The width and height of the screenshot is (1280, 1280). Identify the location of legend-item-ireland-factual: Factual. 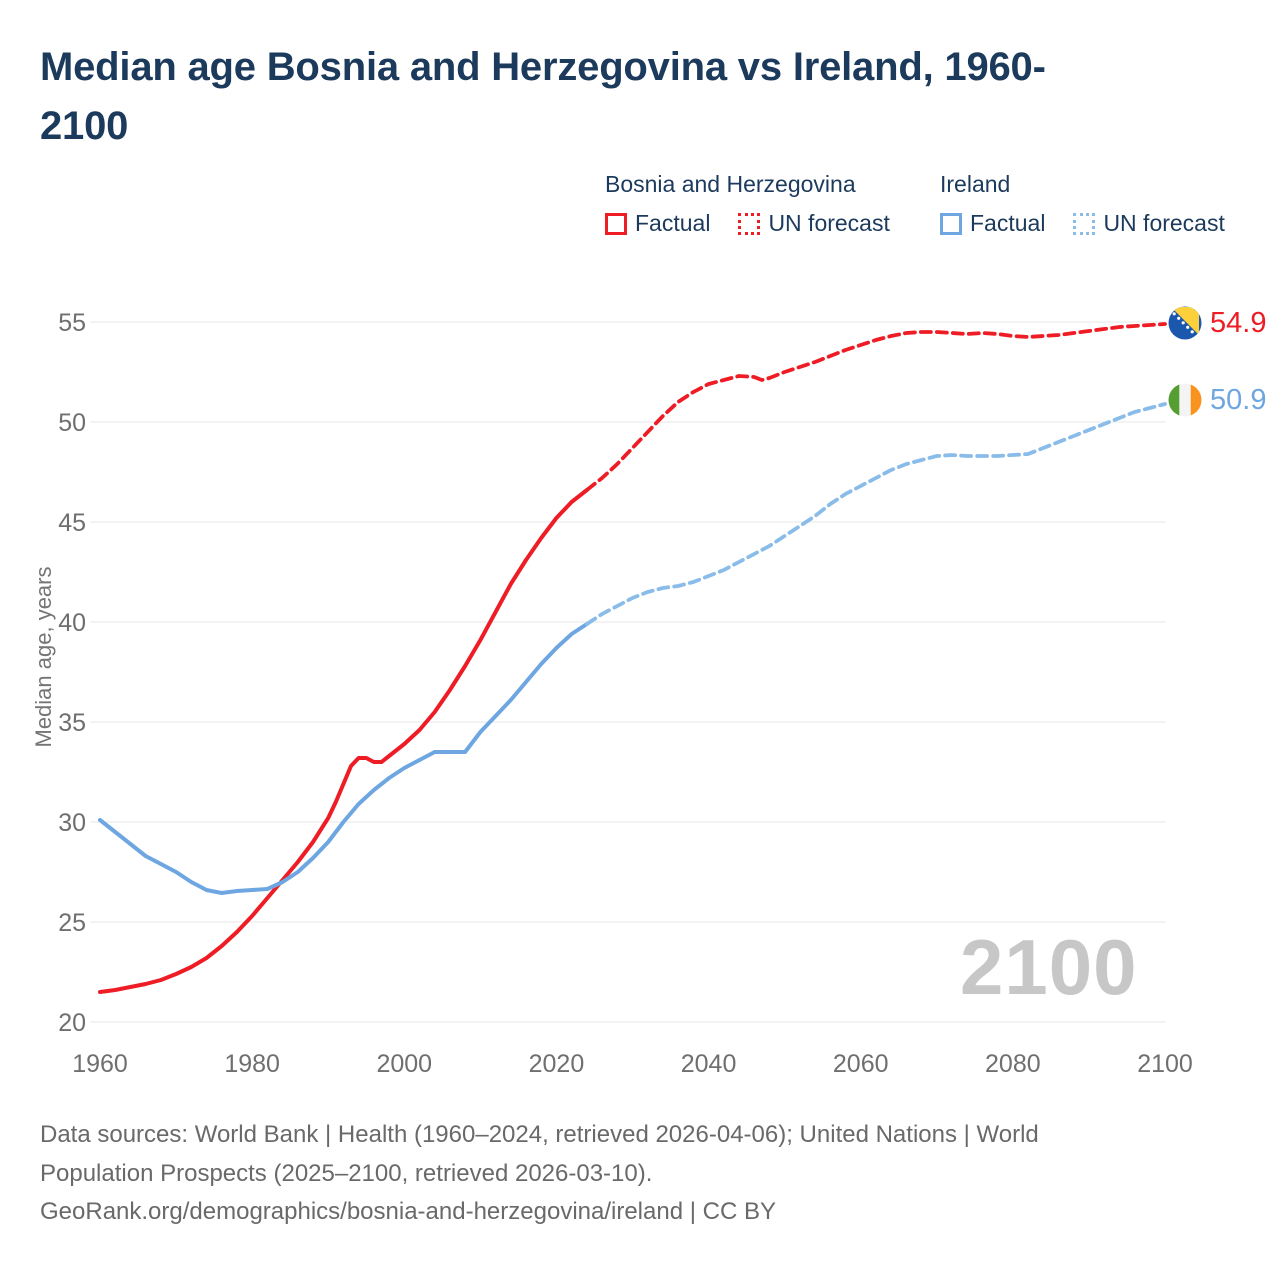
(992, 223).